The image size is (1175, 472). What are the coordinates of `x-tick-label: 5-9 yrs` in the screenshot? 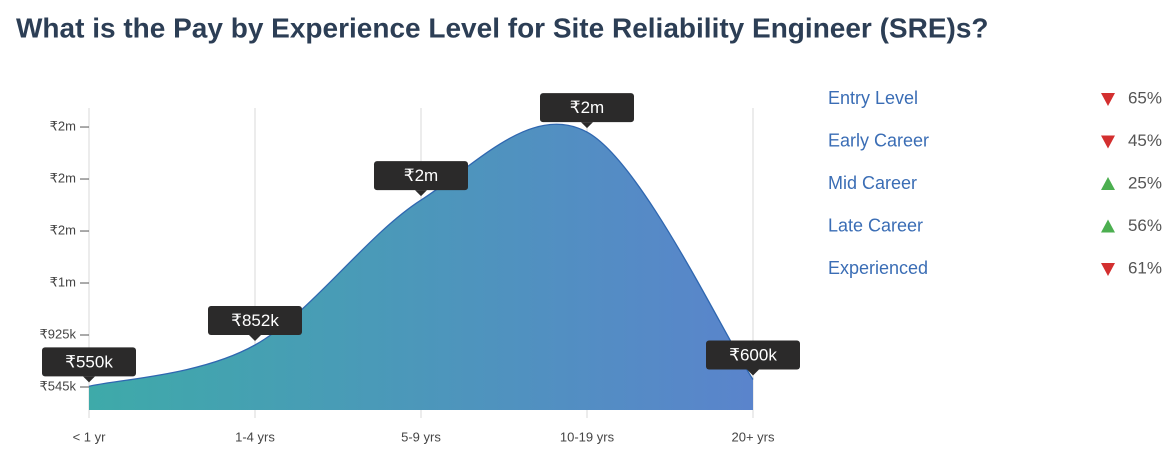 It's located at (421, 436).